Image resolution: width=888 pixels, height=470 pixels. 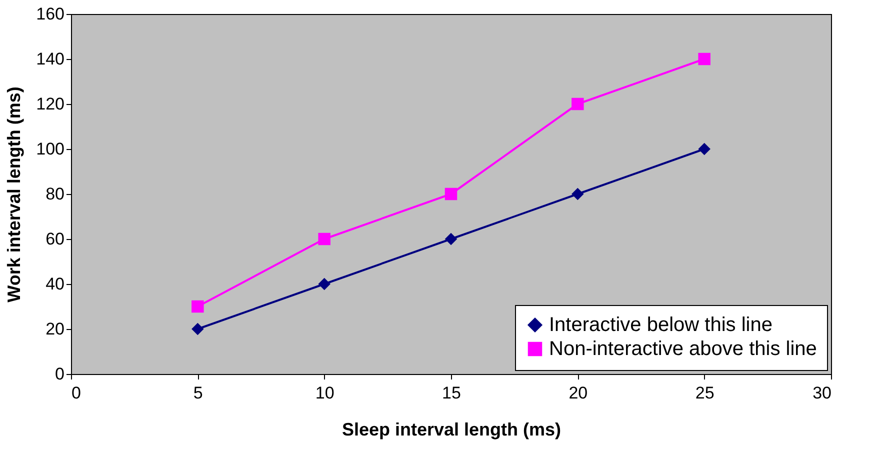 I want to click on x-tick-label: 15, so click(x=451, y=393).